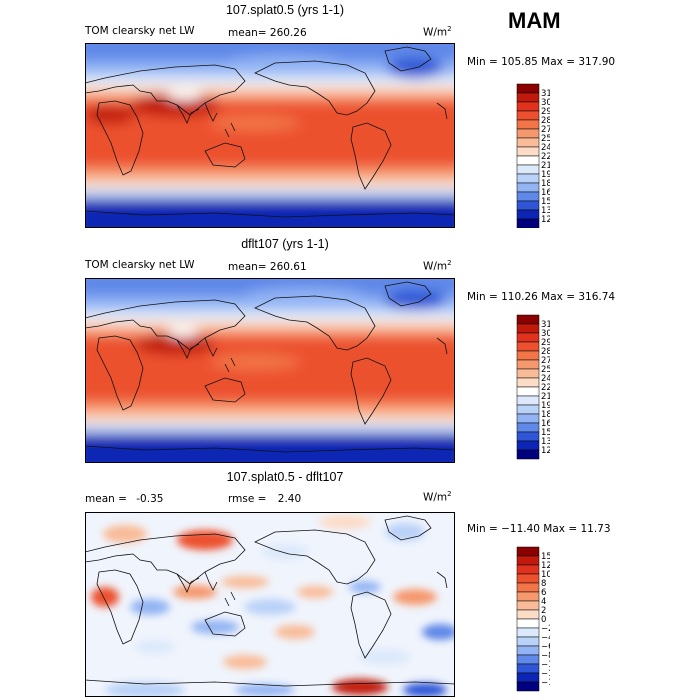  Describe the element at coordinates (545, 656) in the screenshot. I see `panel-3-colorbar-tick: −8` at that location.